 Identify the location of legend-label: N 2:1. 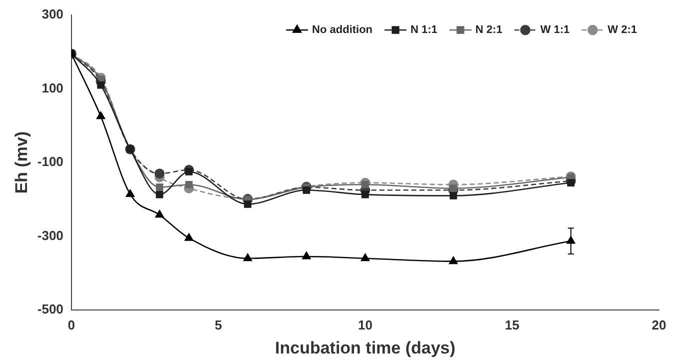
(488, 30).